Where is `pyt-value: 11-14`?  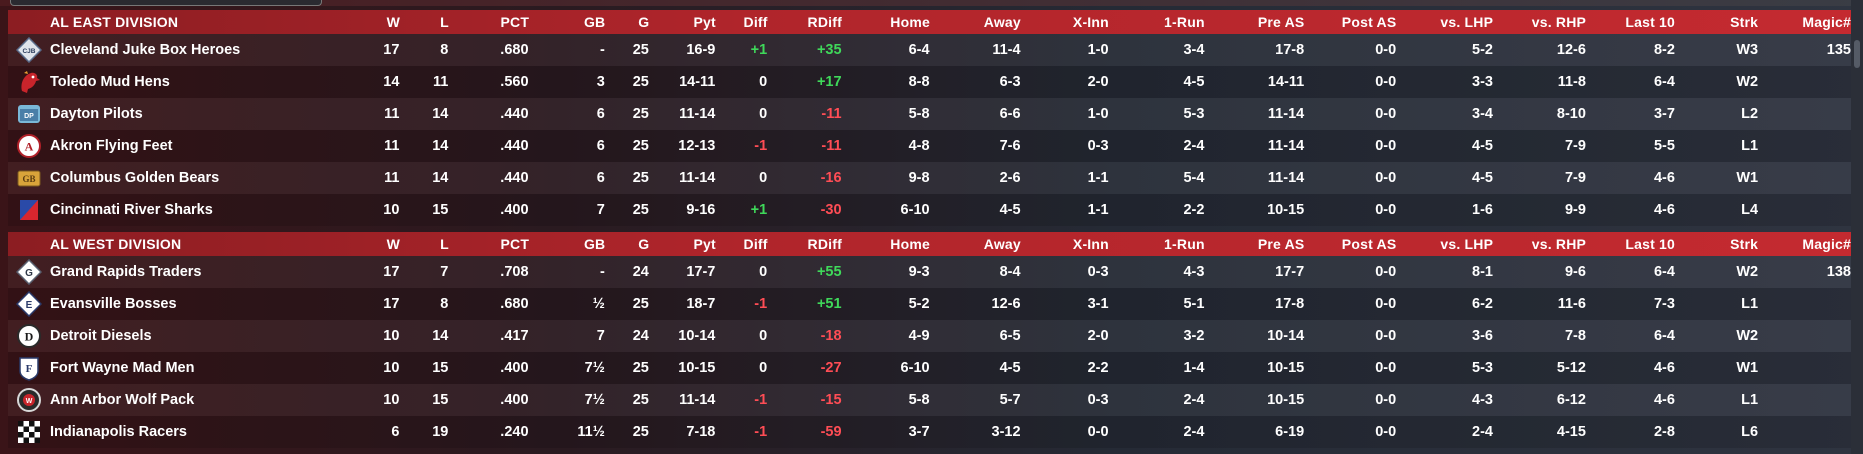 pyt-value: 11-14 is located at coordinates (697, 114).